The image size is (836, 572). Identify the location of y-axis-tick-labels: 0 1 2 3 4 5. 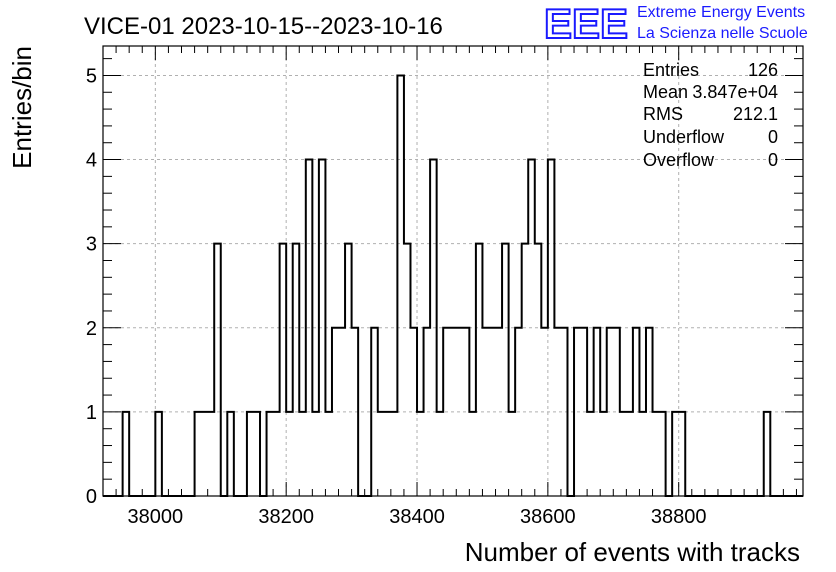
(91, 286).